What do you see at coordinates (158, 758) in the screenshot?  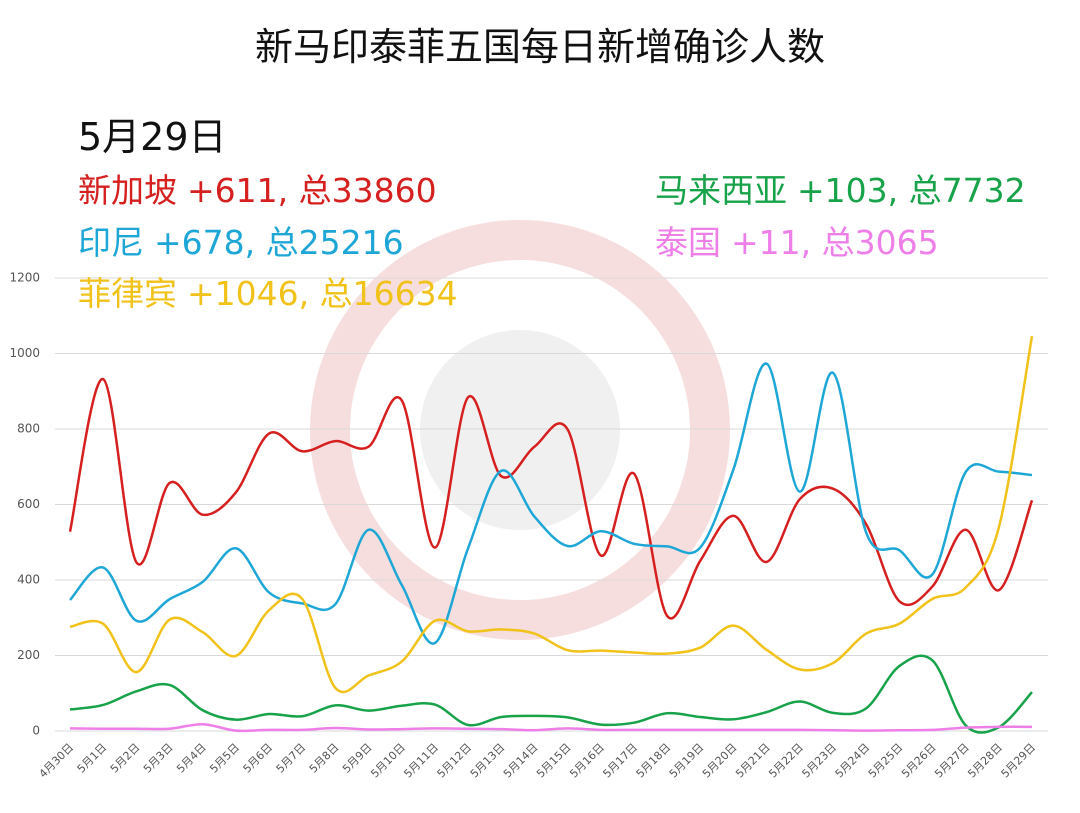 I see `x-tick-label: 5月3日` at bounding box center [158, 758].